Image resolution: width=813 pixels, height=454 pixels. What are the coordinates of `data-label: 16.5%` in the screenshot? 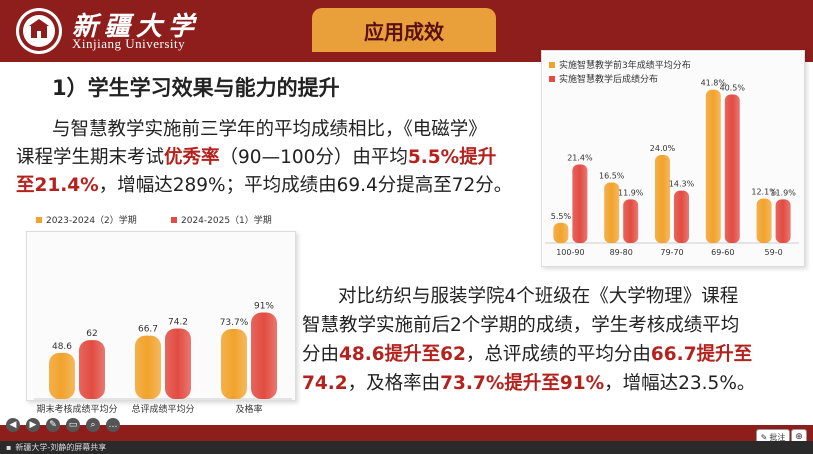 It's located at (612, 176).